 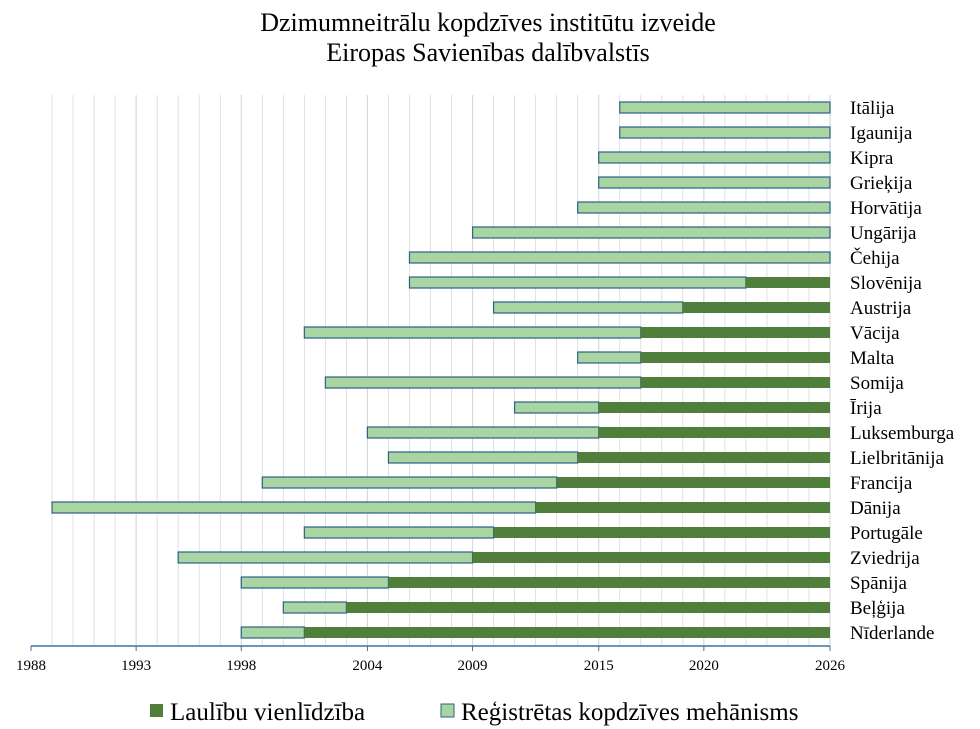 What do you see at coordinates (447, 710) in the screenshot?
I see `legend-swatch-partnership` at bounding box center [447, 710].